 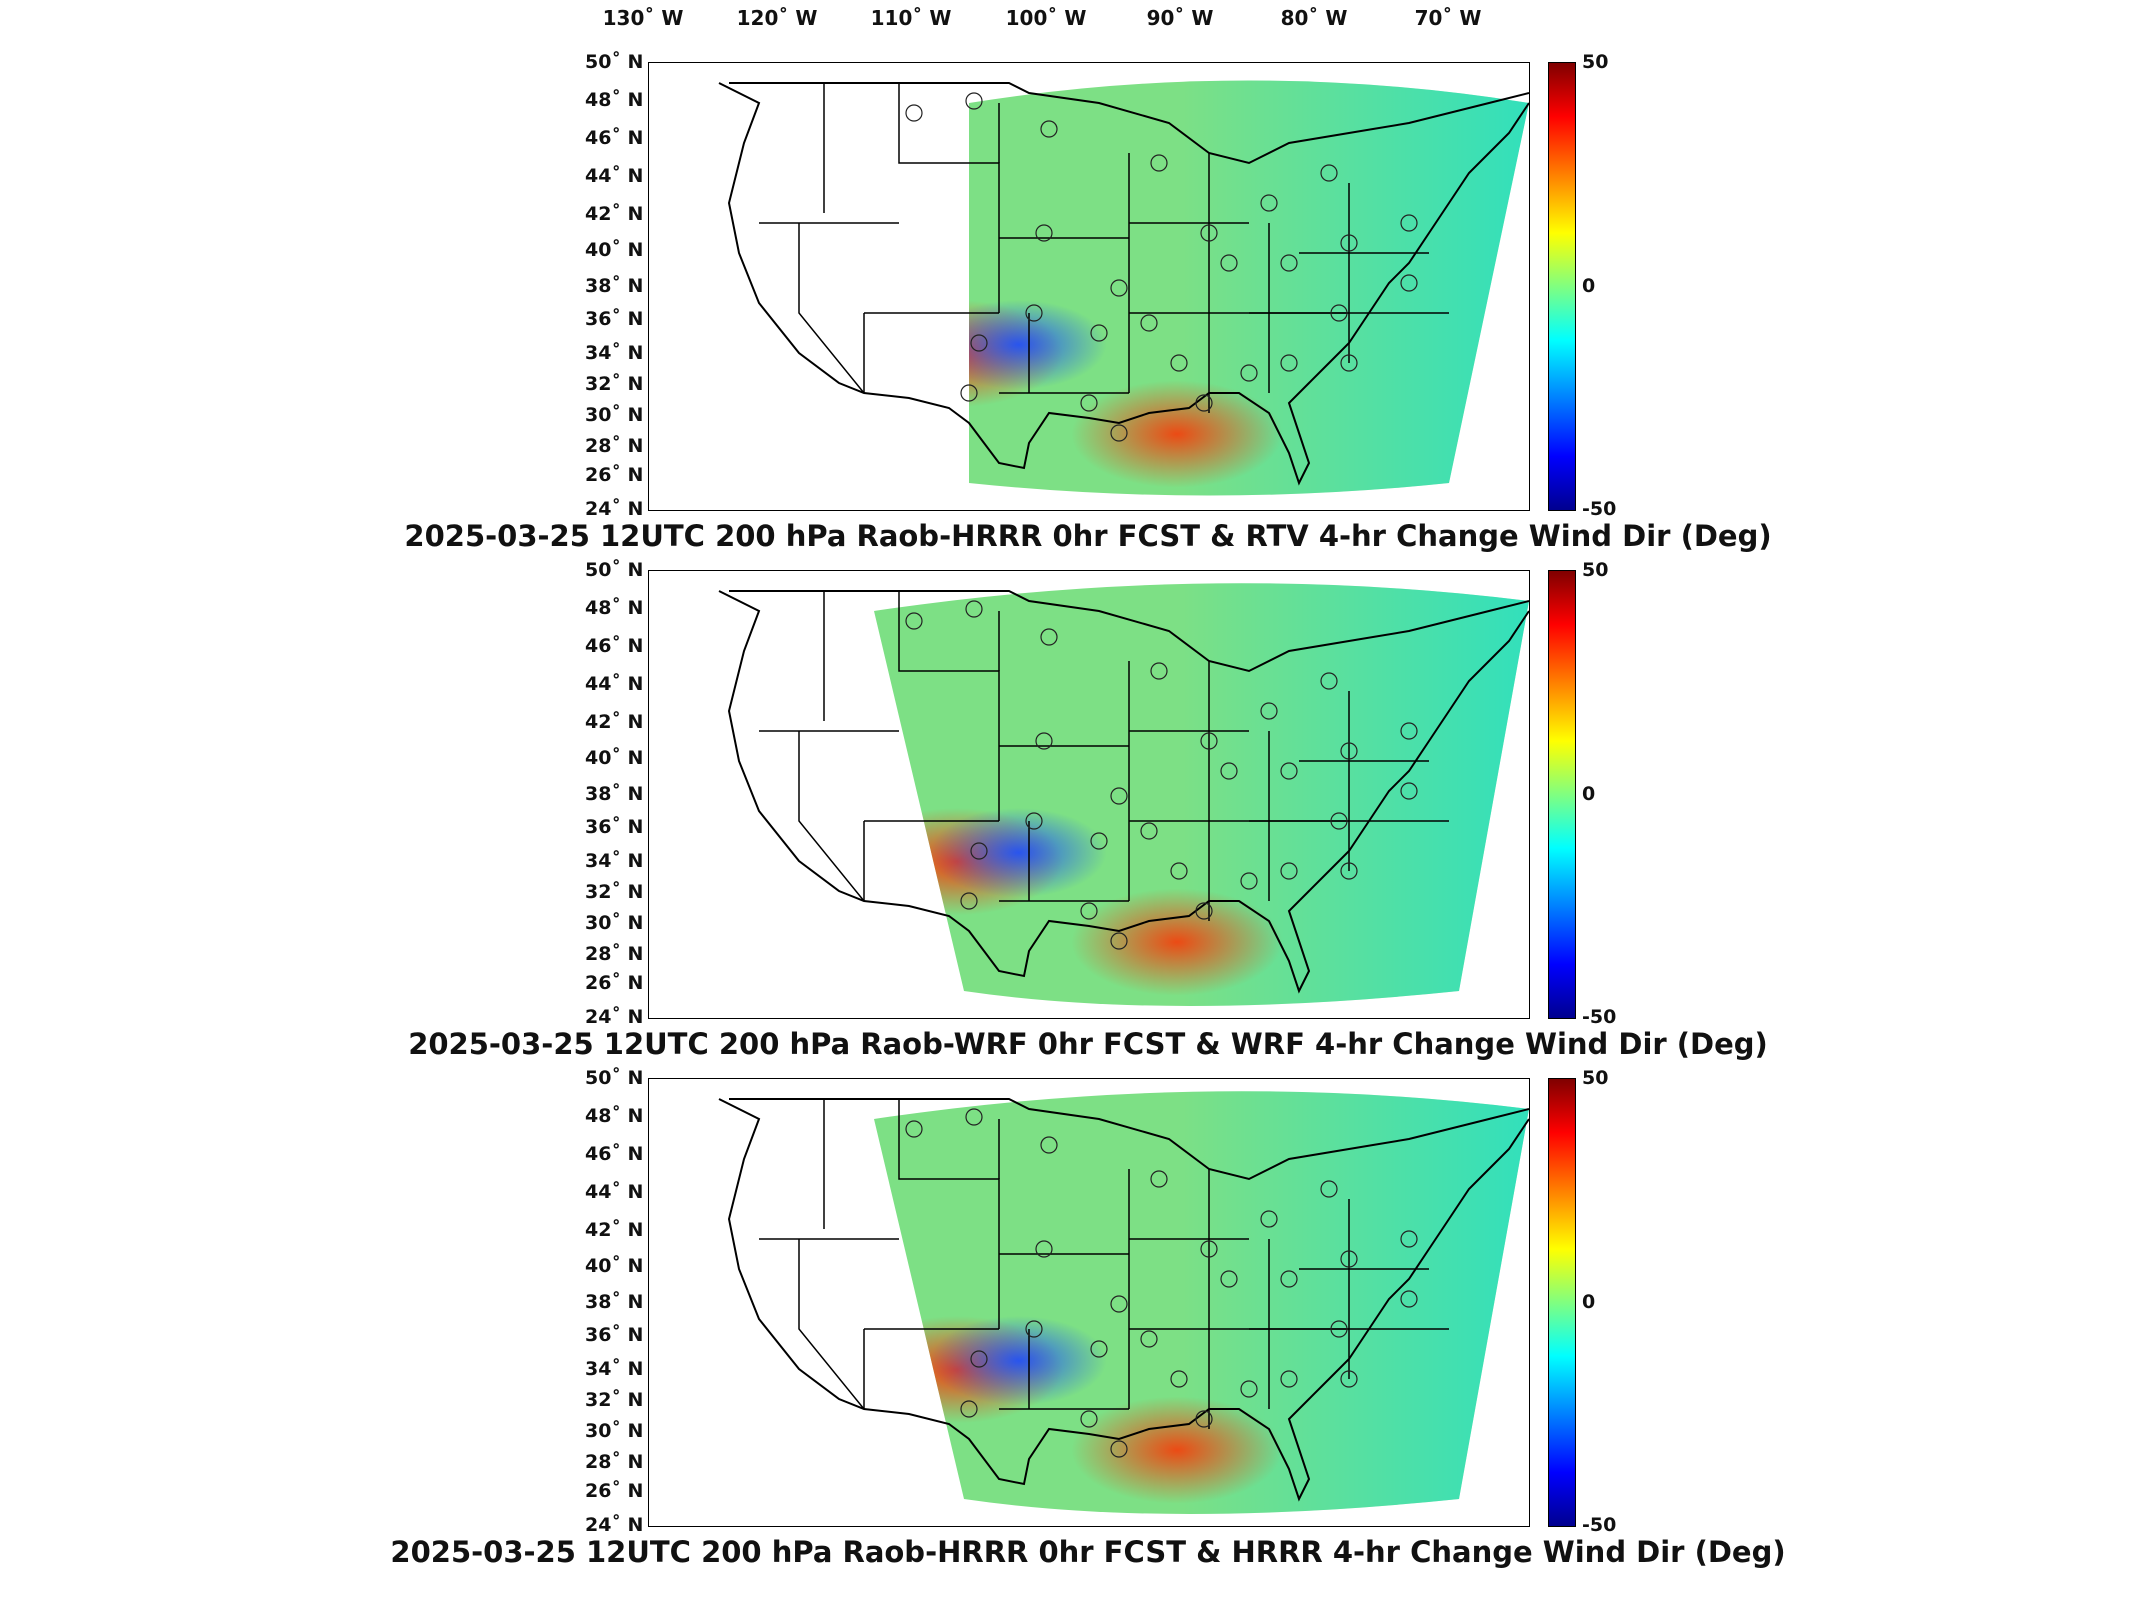 I want to click on latitude-label: 24˚ N, so click(x=614, y=509).